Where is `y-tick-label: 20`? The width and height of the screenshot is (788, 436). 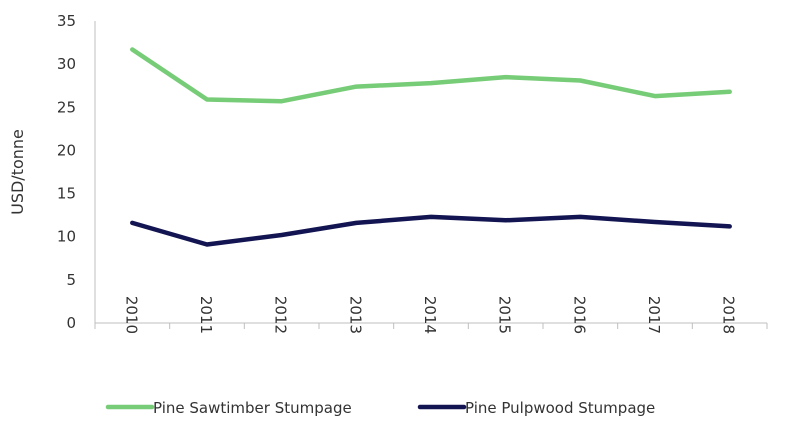
y-tick-label: 20 is located at coordinates (66, 150).